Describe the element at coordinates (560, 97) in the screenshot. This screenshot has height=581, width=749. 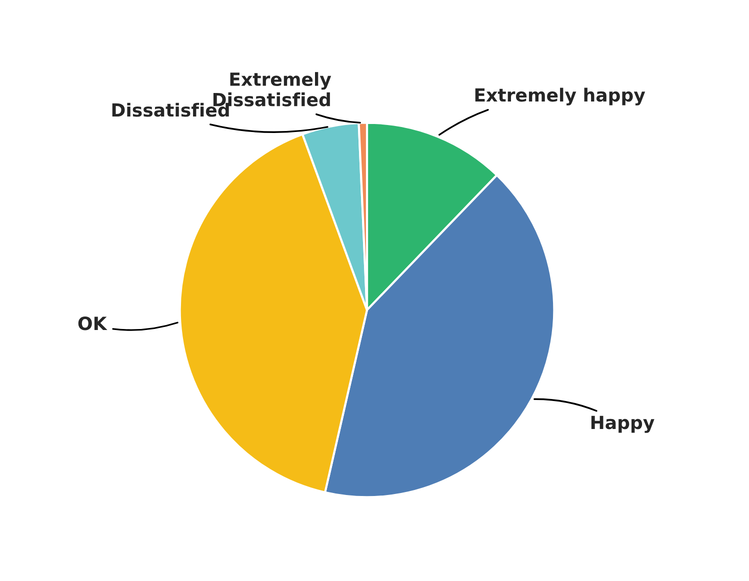
I see `slice-label: Extremely happy` at that location.